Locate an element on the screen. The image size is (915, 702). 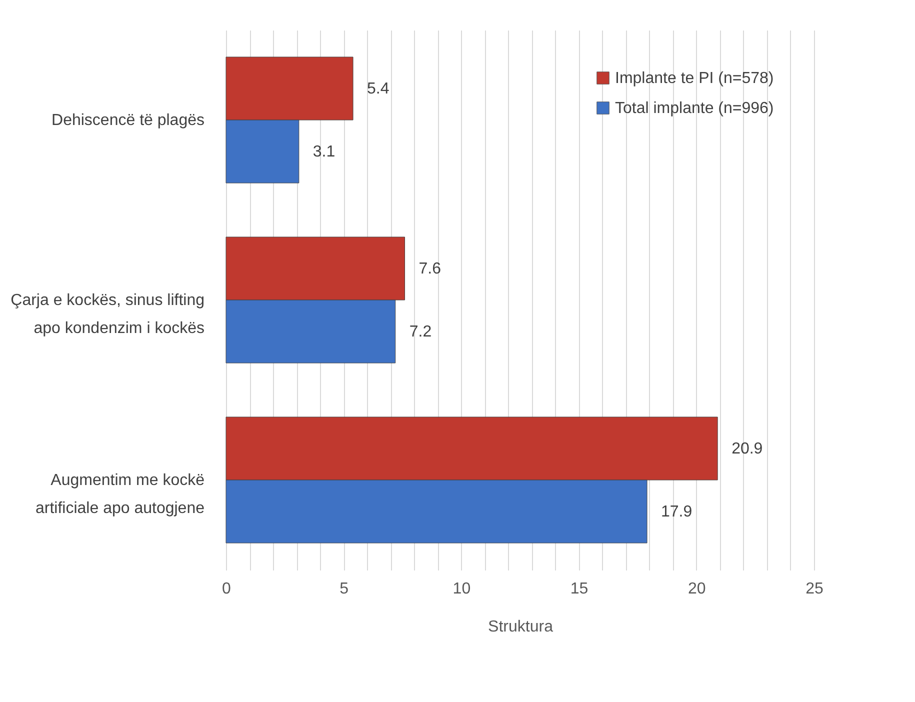
legend-label: Implante te PI (n=578) is located at coordinates (694, 78).